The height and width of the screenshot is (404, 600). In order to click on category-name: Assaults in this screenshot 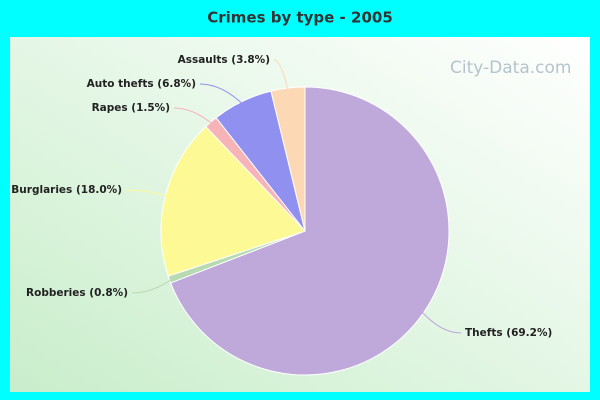, I will do `click(203, 60)`.